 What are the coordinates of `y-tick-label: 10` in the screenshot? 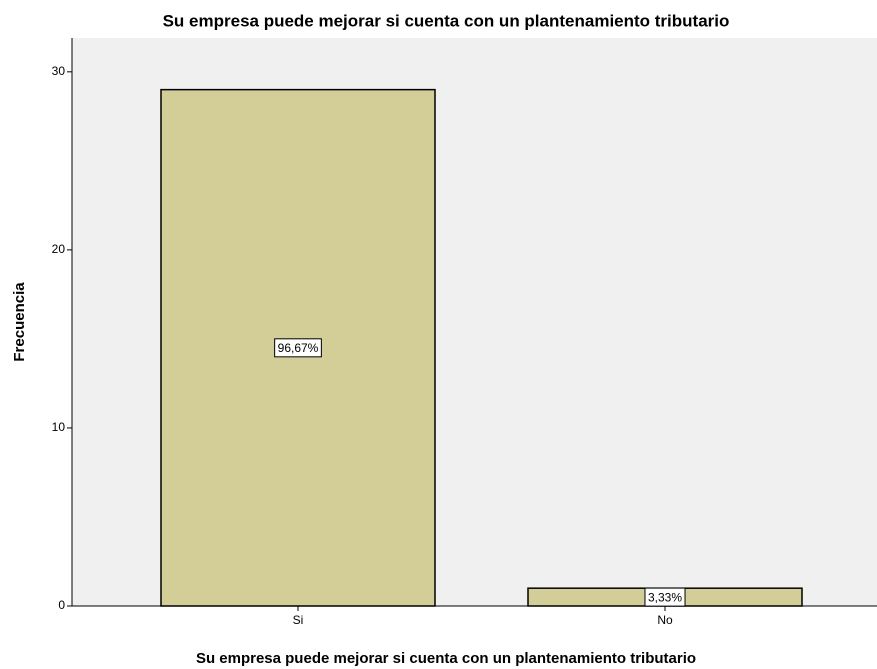 It's located at (59, 427).